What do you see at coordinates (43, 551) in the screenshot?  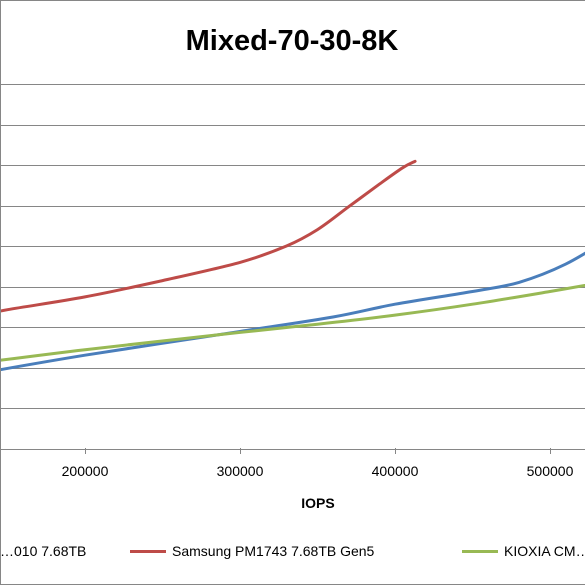 I see `legend-label-1: …010 7.68TB` at bounding box center [43, 551].